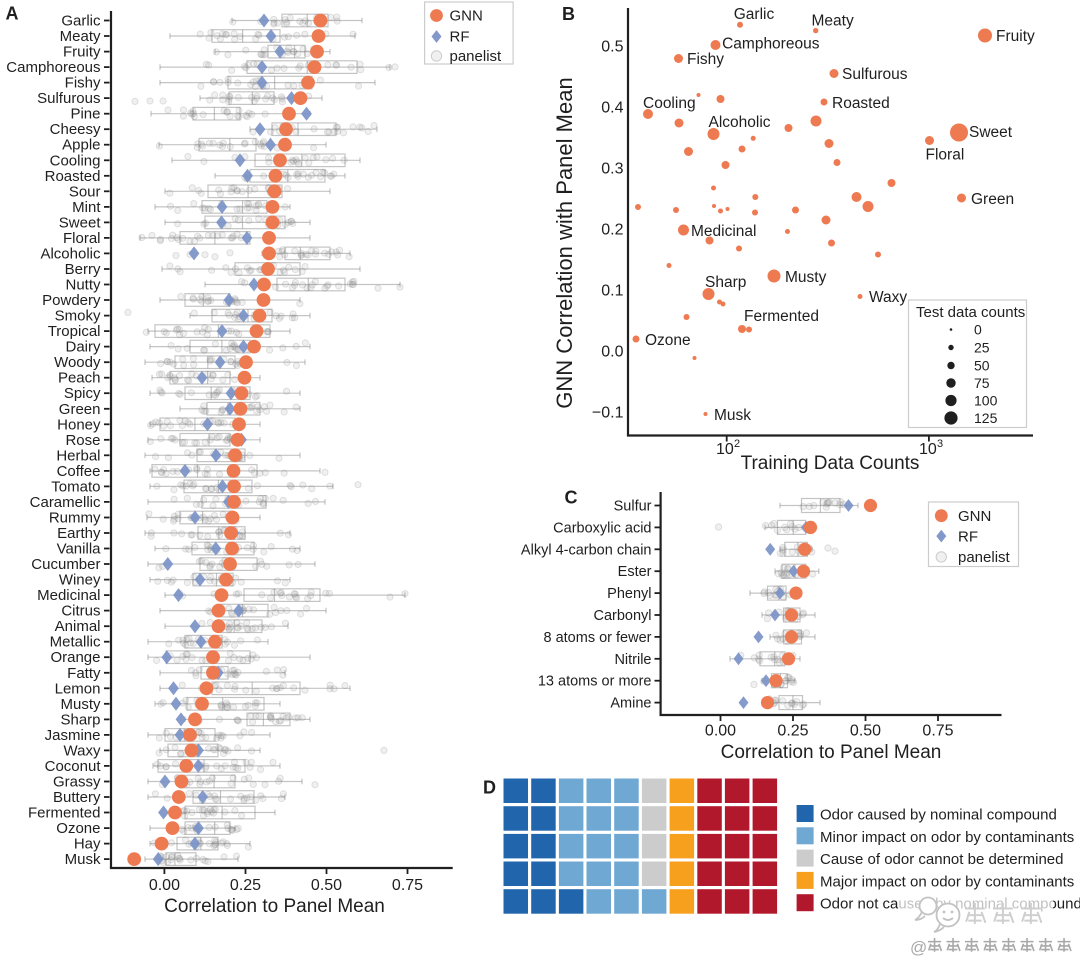 This screenshot has width=1080, height=960. I want to click on svg-text: 50, so click(982, 366).